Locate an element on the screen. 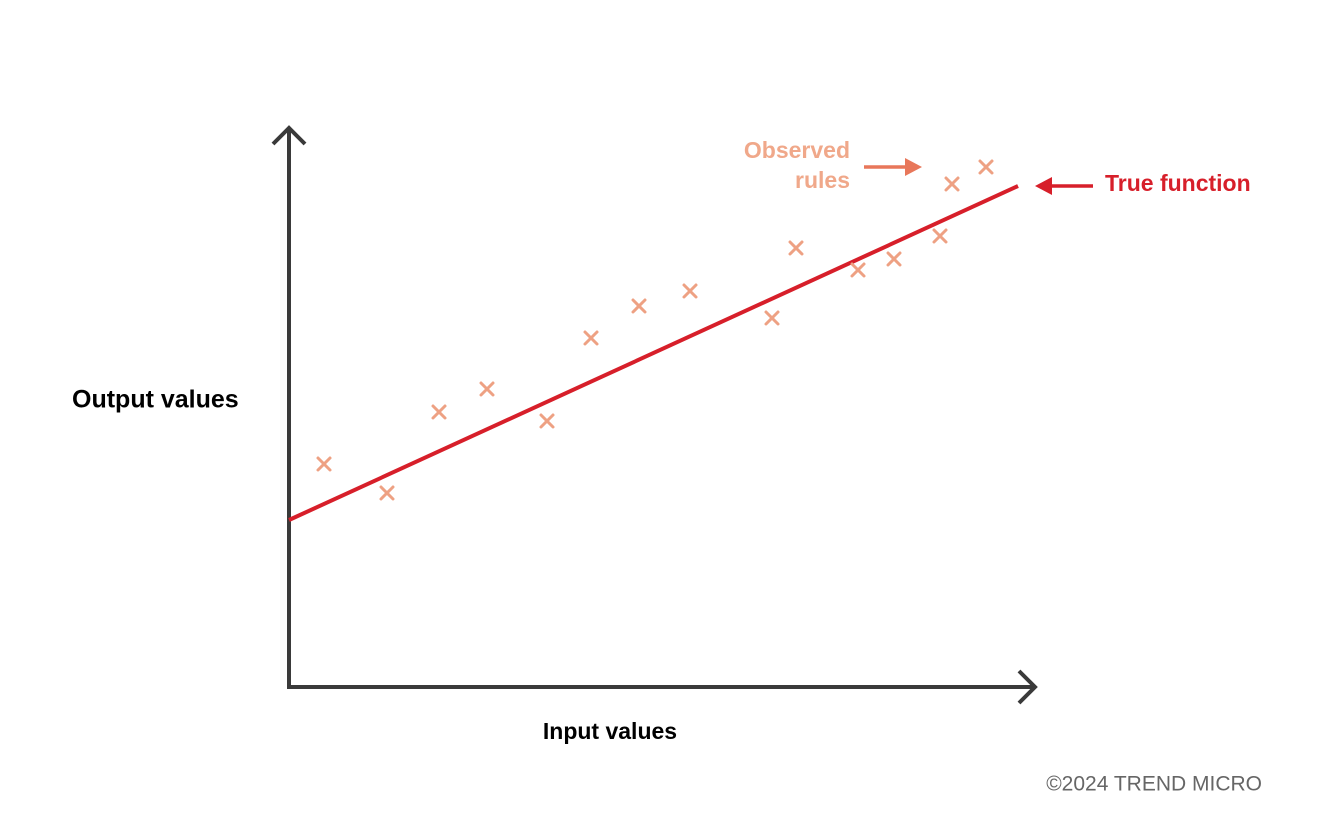 The width and height of the screenshot is (1334, 834). y-axis-label: Output values is located at coordinates (155, 400).